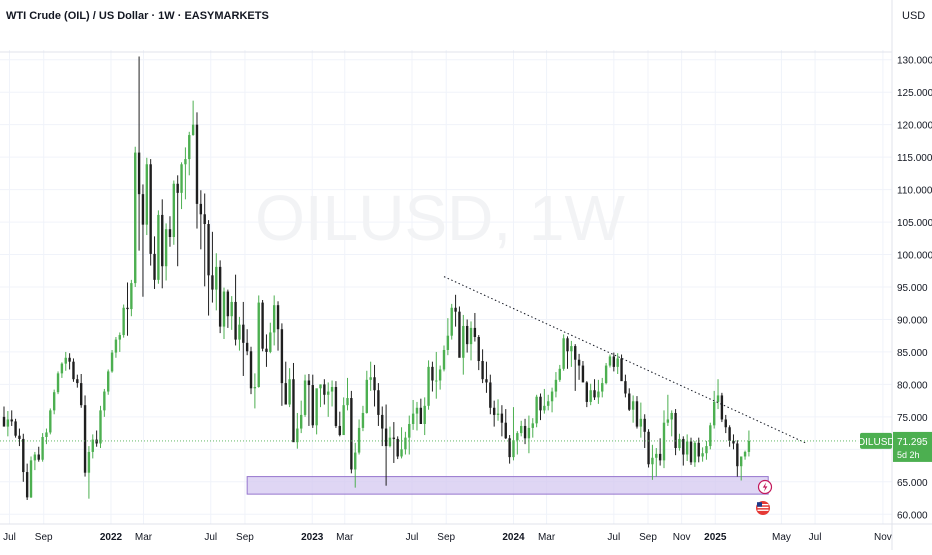 Image resolution: width=932 pixels, height=555 pixels. What do you see at coordinates (912, 288) in the screenshot?
I see `y-tick-label: 95.000` at bounding box center [912, 288].